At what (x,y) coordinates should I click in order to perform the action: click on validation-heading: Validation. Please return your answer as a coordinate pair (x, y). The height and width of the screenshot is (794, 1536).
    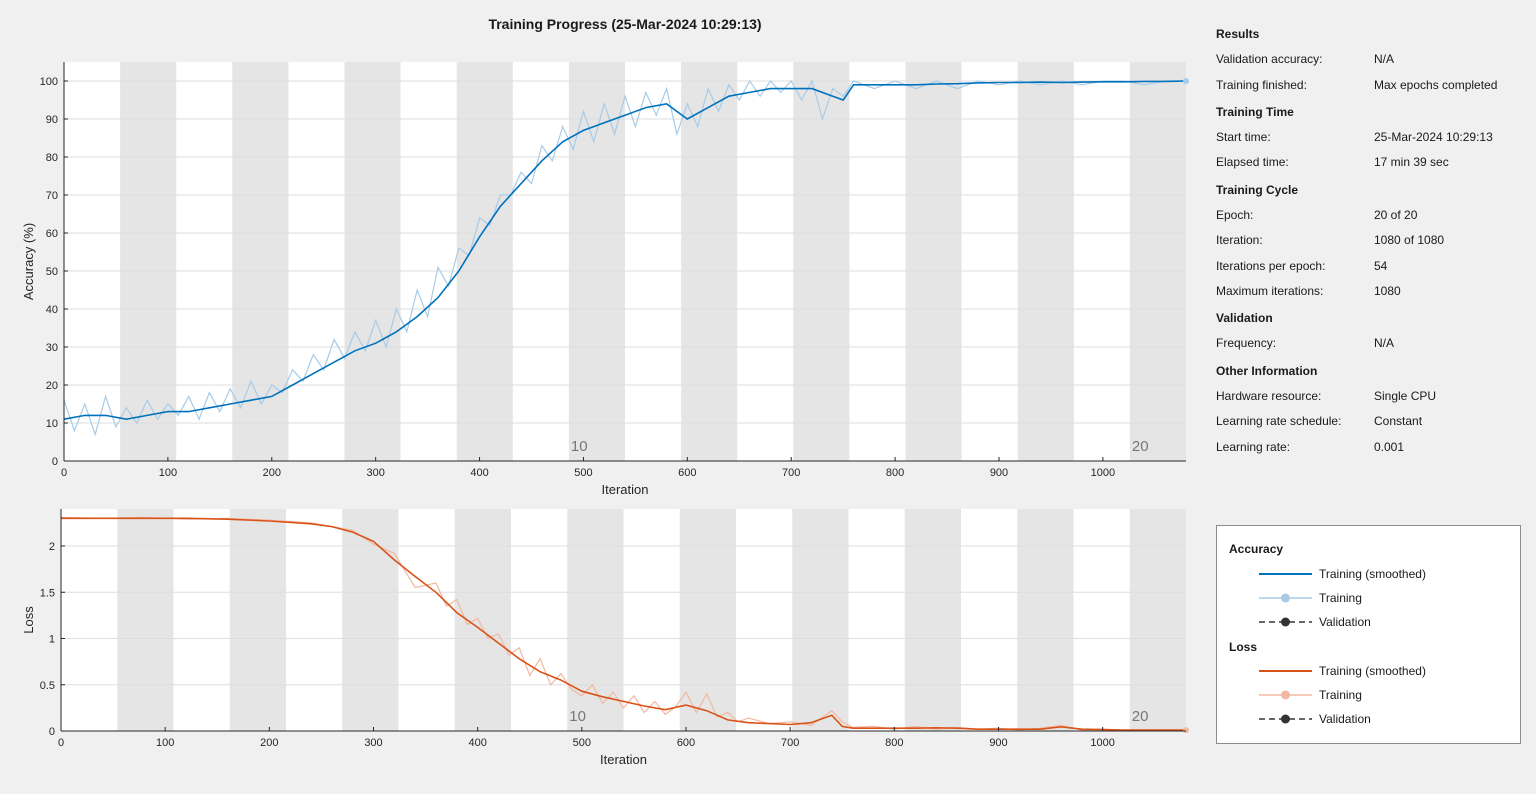
    Looking at the image, I should click on (1244, 318).